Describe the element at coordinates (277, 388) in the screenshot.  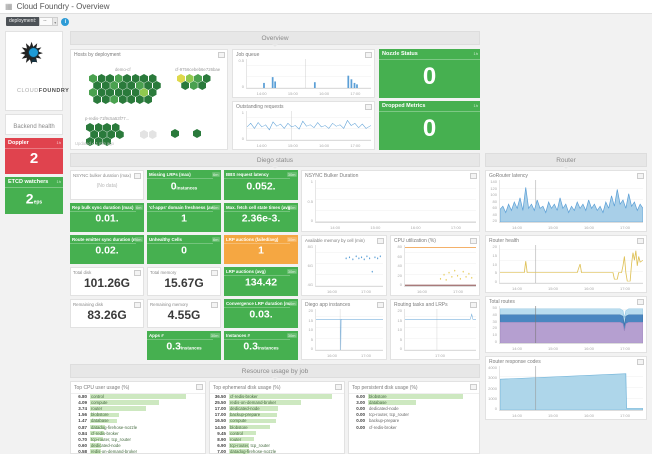
I see `table-title: Top ephemeral disk usage (%)` at that location.